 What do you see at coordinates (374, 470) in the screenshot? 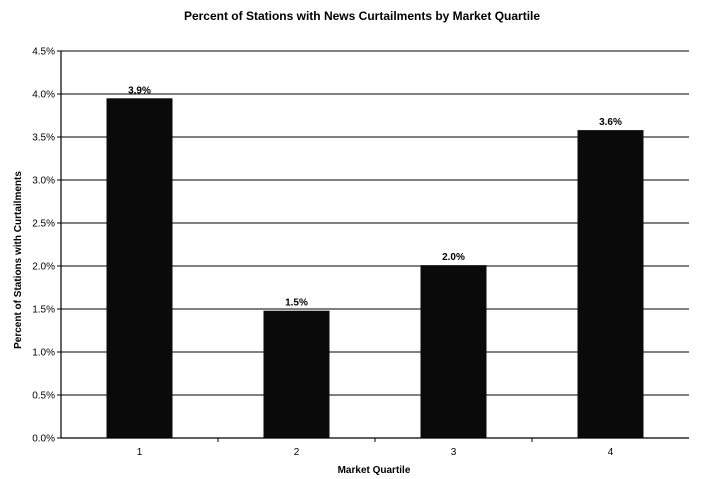
I see `x-axis-label: Market Quartile` at bounding box center [374, 470].